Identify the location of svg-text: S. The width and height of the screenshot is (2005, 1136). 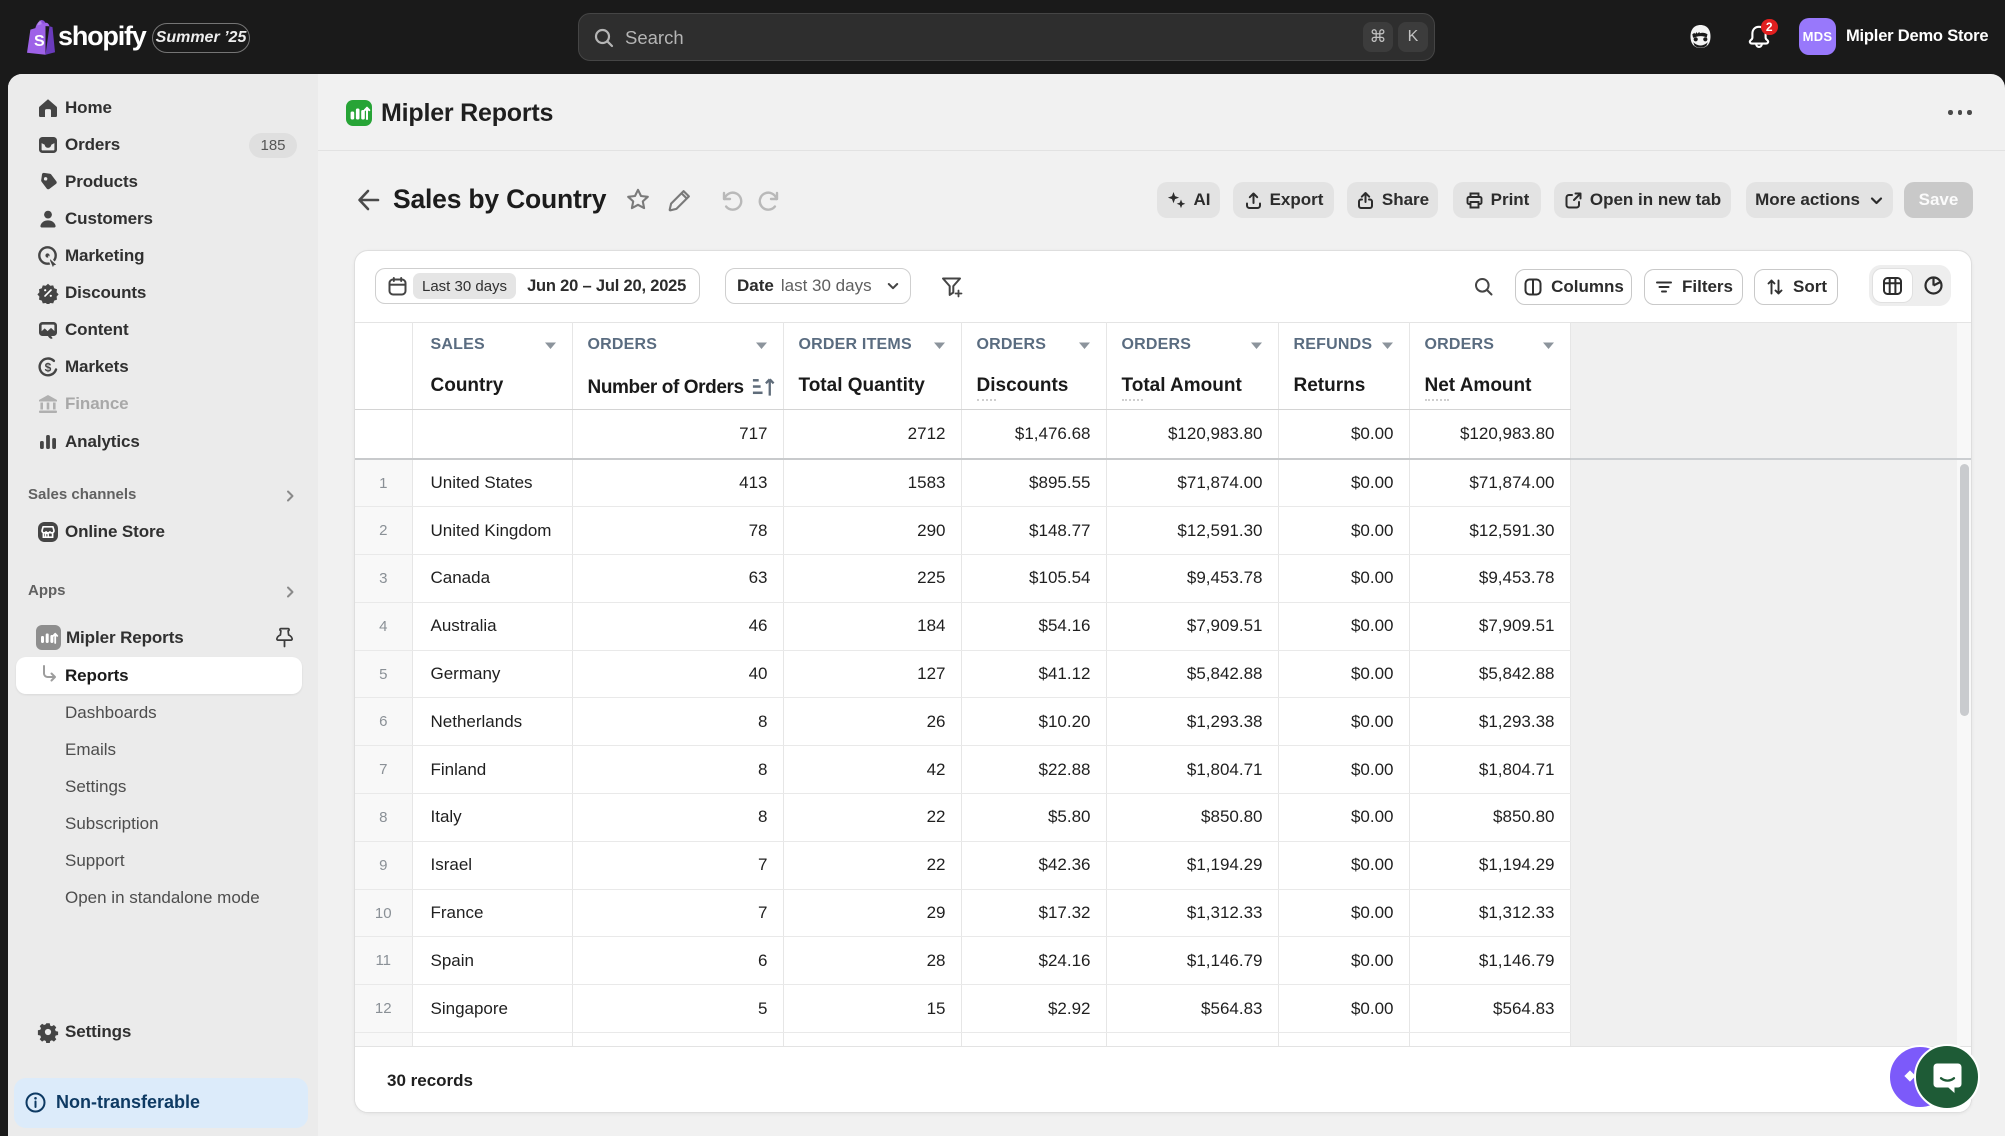
(39, 41).